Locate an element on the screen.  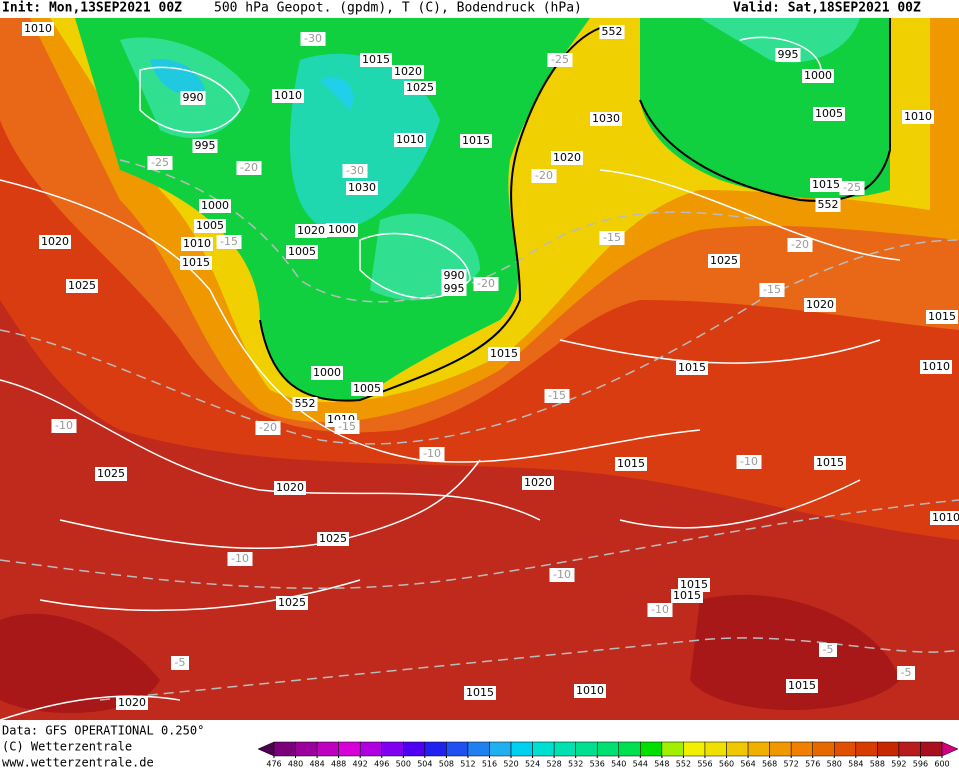
colorbar-label: 504 is located at coordinates (424, 764).